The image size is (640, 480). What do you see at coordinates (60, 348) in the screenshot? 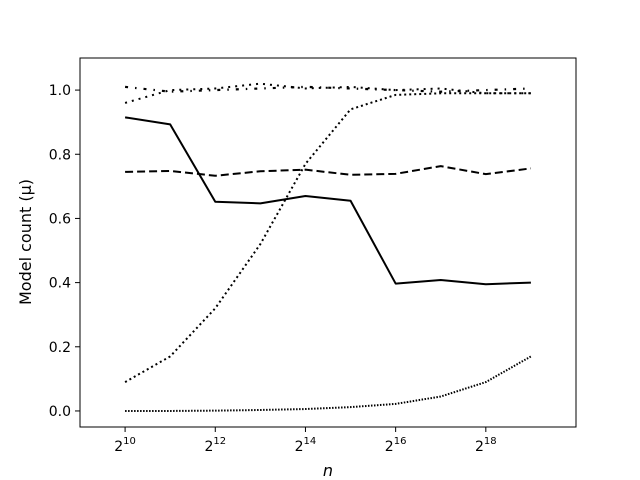
I see `y-tick-label-1: 0.2` at bounding box center [60, 348].